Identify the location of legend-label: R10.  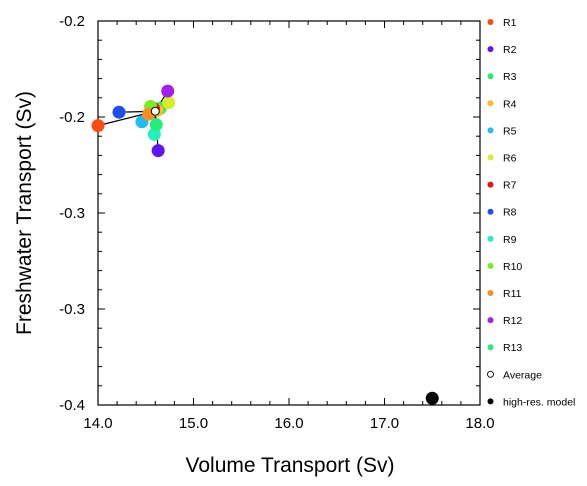
(512, 267).